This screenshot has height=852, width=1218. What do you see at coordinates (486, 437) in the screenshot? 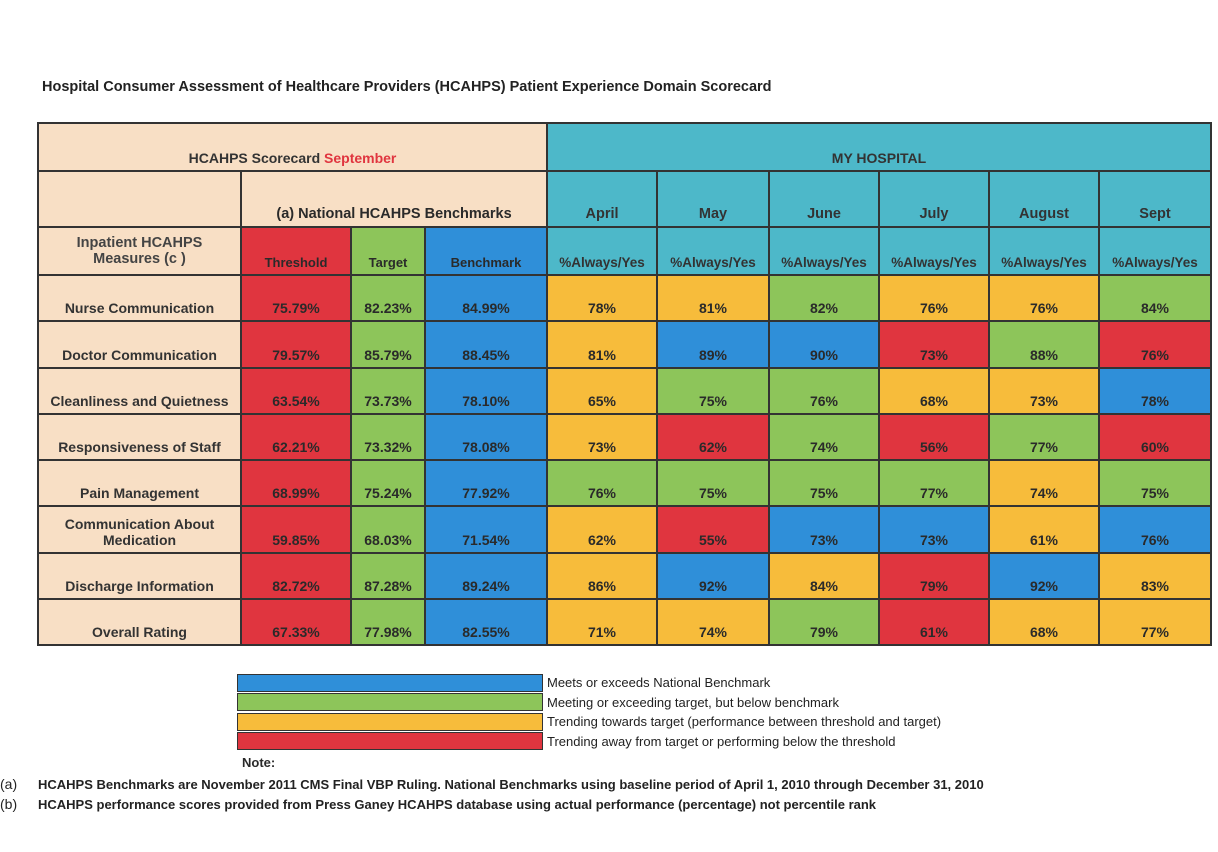
I see `benchmark-value: 78.08%` at bounding box center [486, 437].